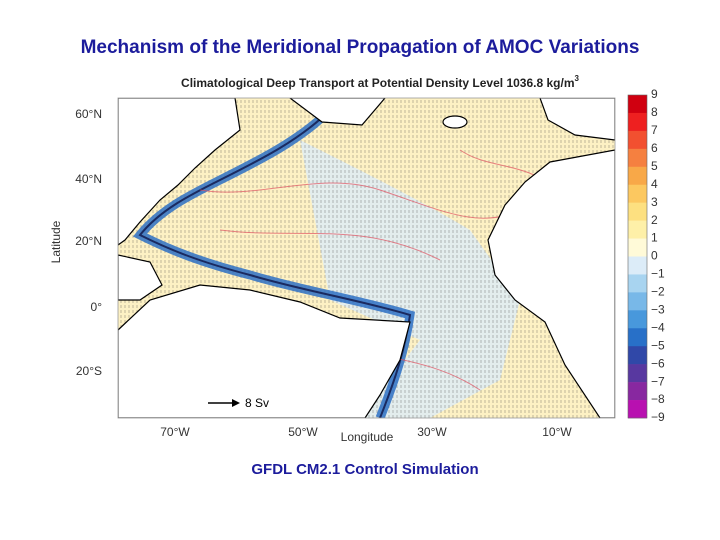 The height and width of the screenshot is (540, 720). I want to click on x-axis-label: Longitude, so click(367, 437).